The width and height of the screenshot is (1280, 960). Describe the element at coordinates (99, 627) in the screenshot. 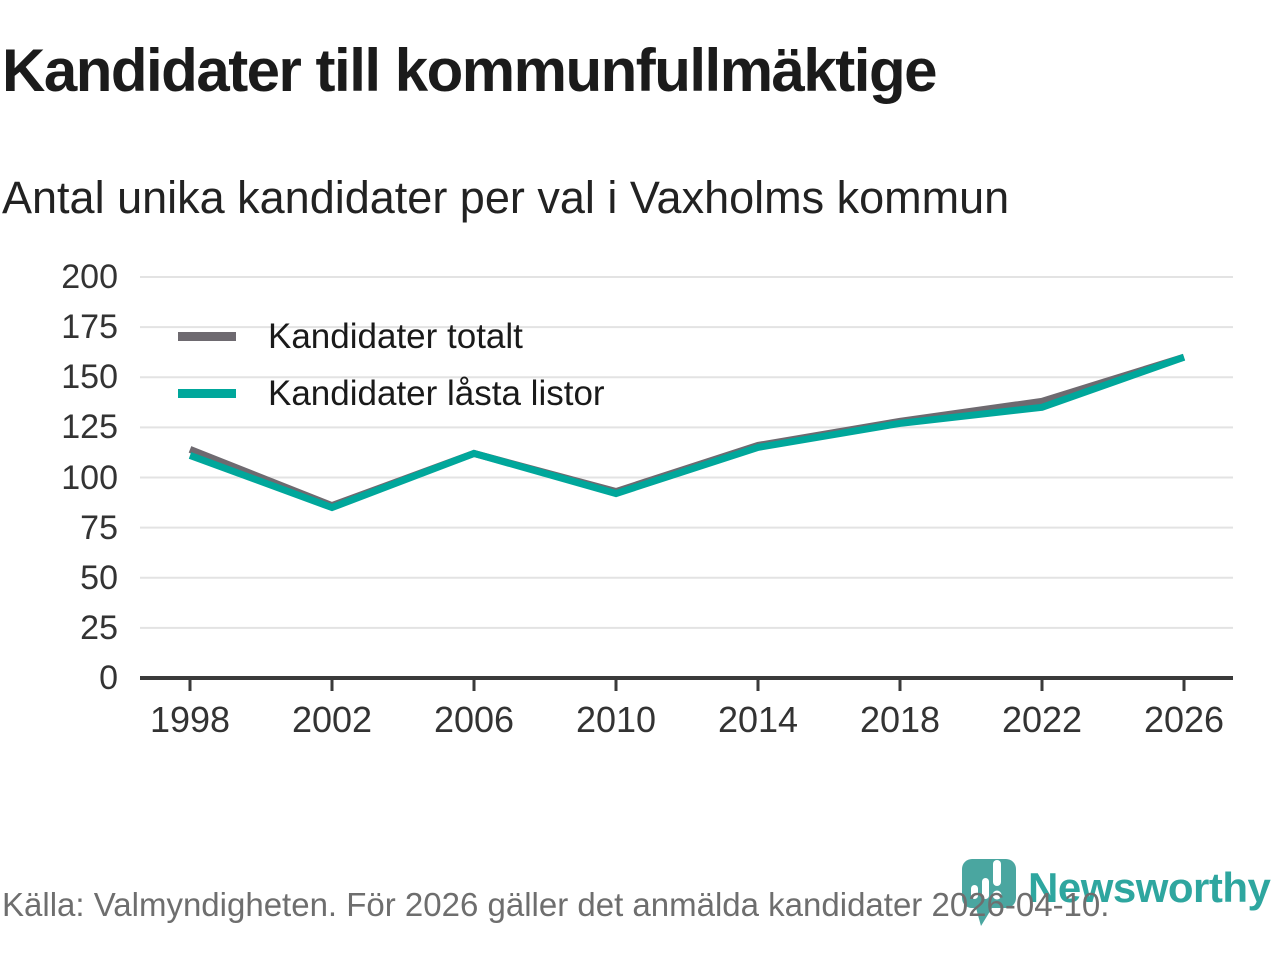

I see `y-tick-label: 25` at that location.